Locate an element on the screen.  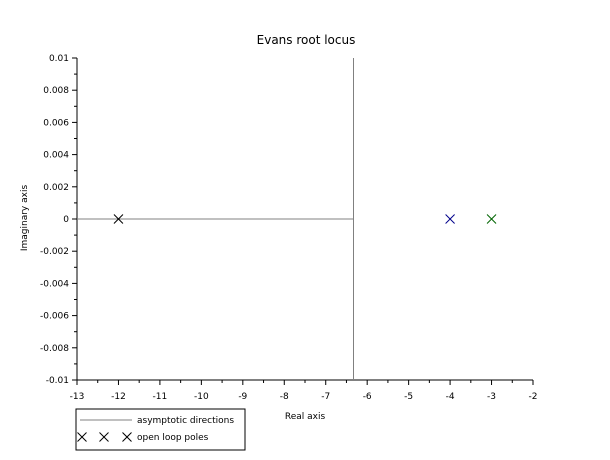
x-tick-label: -5 is located at coordinates (408, 397).